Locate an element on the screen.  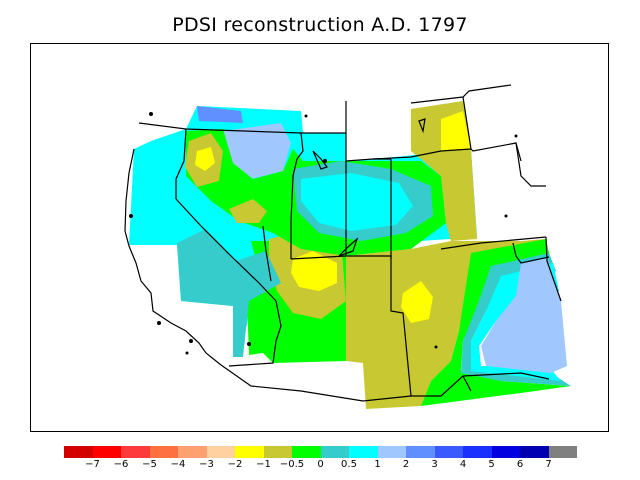
field-olive-nm is located at coordinates (447, 324).